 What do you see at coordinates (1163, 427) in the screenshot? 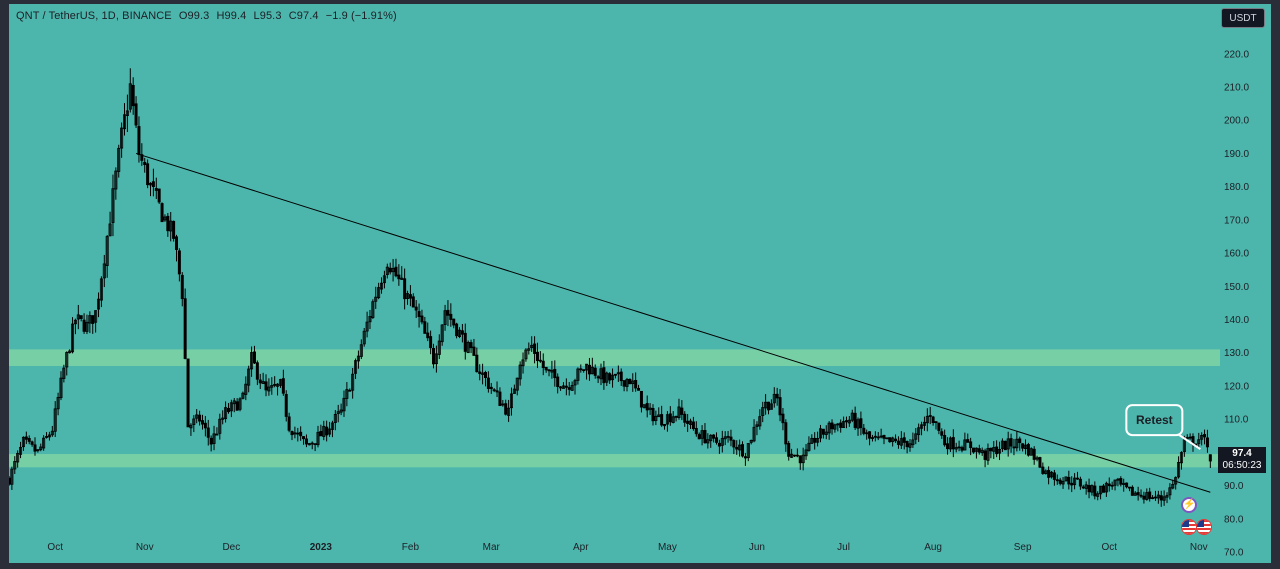
I see `retest-callout: Retest` at bounding box center [1163, 427].